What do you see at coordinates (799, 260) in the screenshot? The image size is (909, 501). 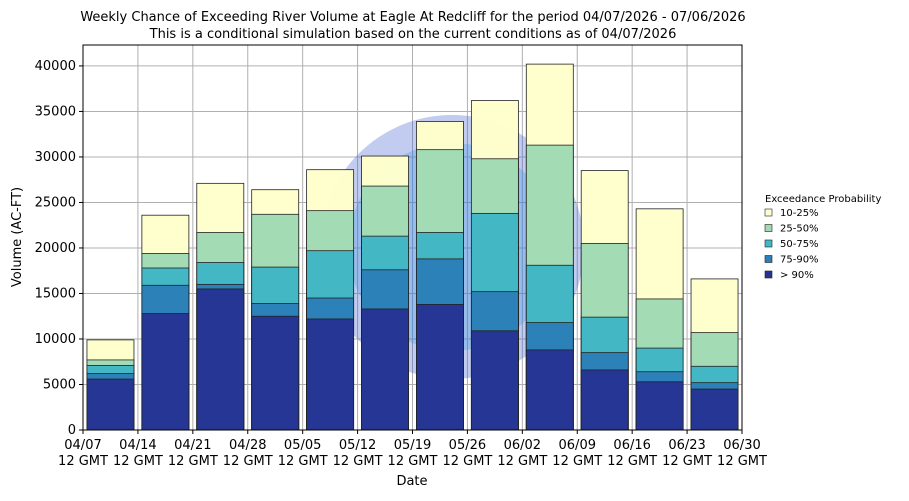 I see `legend-entry-label: 75-90%` at bounding box center [799, 260].